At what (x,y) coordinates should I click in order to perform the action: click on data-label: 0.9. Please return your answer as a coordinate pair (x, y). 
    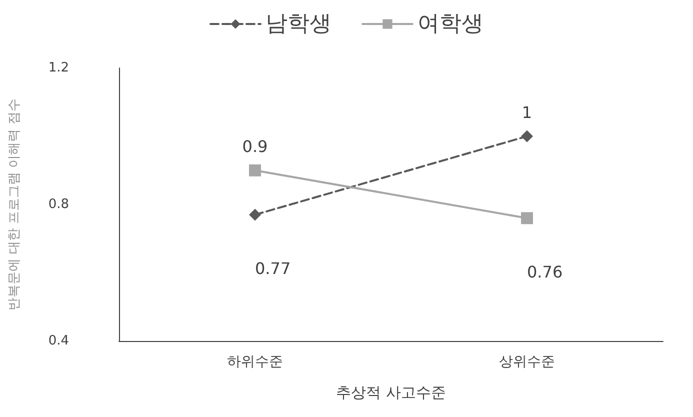
    Looking at the image, I should click on (255, 146).